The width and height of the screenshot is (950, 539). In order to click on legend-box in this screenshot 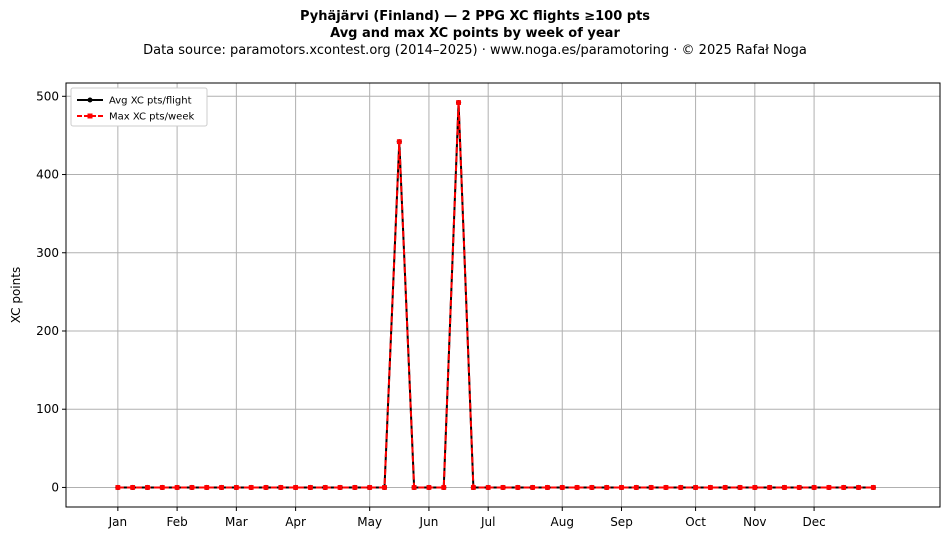, I will do `click(139, 107)`.